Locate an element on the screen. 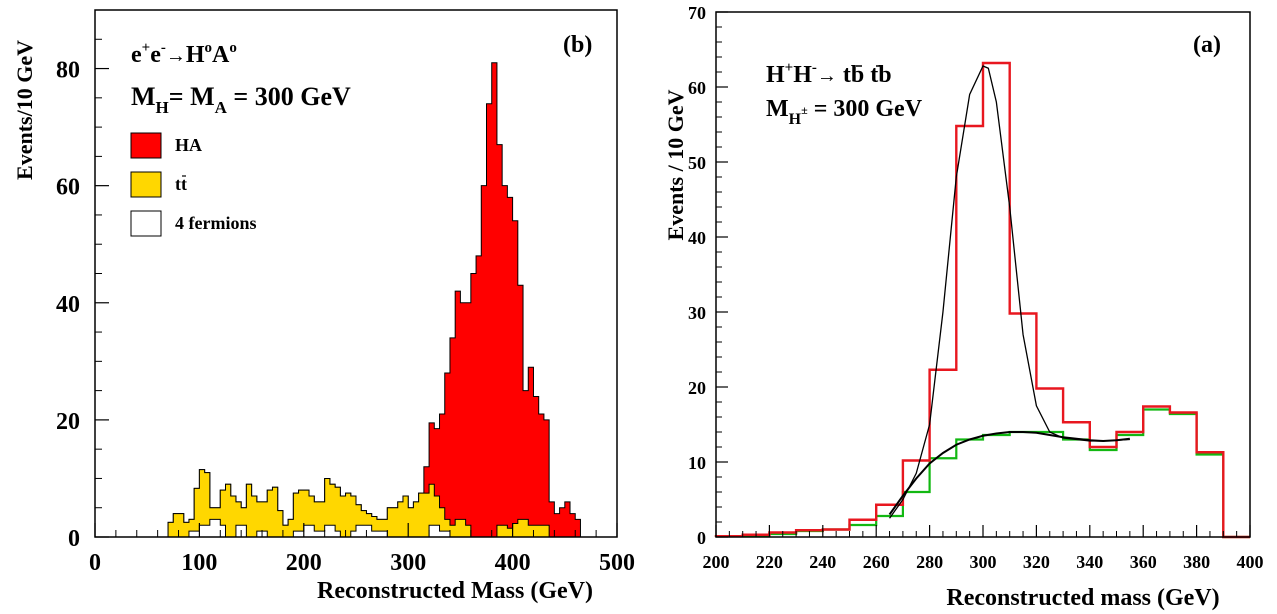 This screenshot has width=1277, height=614. left-y-axis-label: Events/10 GeV is located at coordinates (24, 110).